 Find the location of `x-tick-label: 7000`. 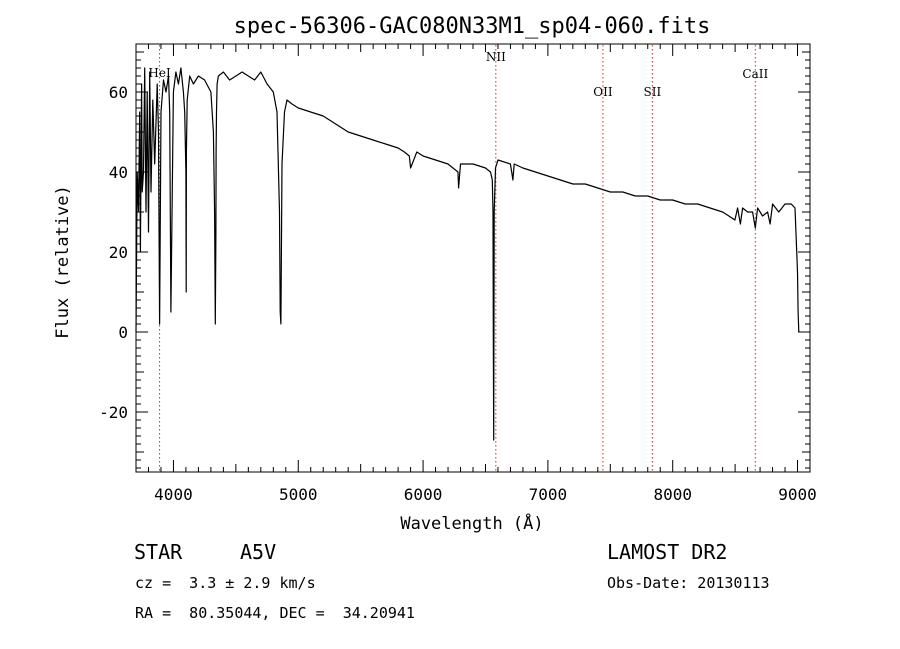

x-tick-label: 7000 is located at coordinates (548, 494).